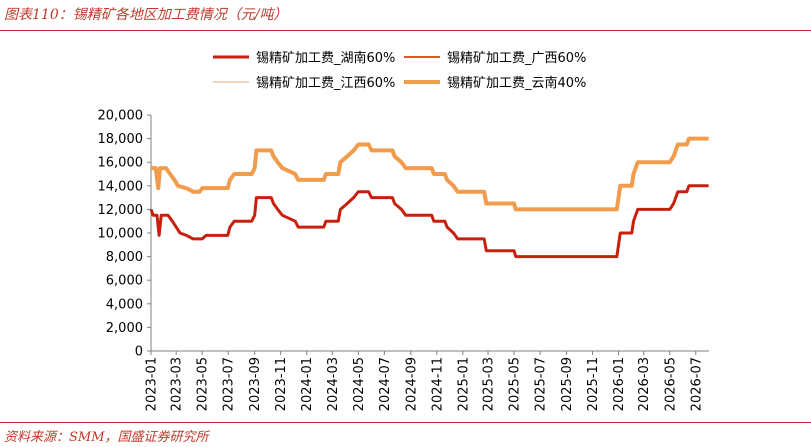  Describe the element at coordinates (124, 328) in the screenshot. I see `y-tick-label: 2,000` at that location.